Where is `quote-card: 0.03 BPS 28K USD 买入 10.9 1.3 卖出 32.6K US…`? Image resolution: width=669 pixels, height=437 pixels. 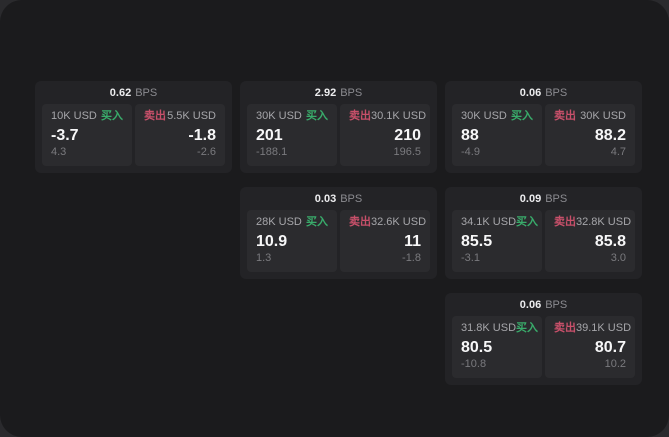 quote-card: 0.03 BPS 28K USD 买入 10.9 1.3 卖出 32.6K US… is located at coordinates (338, 233).